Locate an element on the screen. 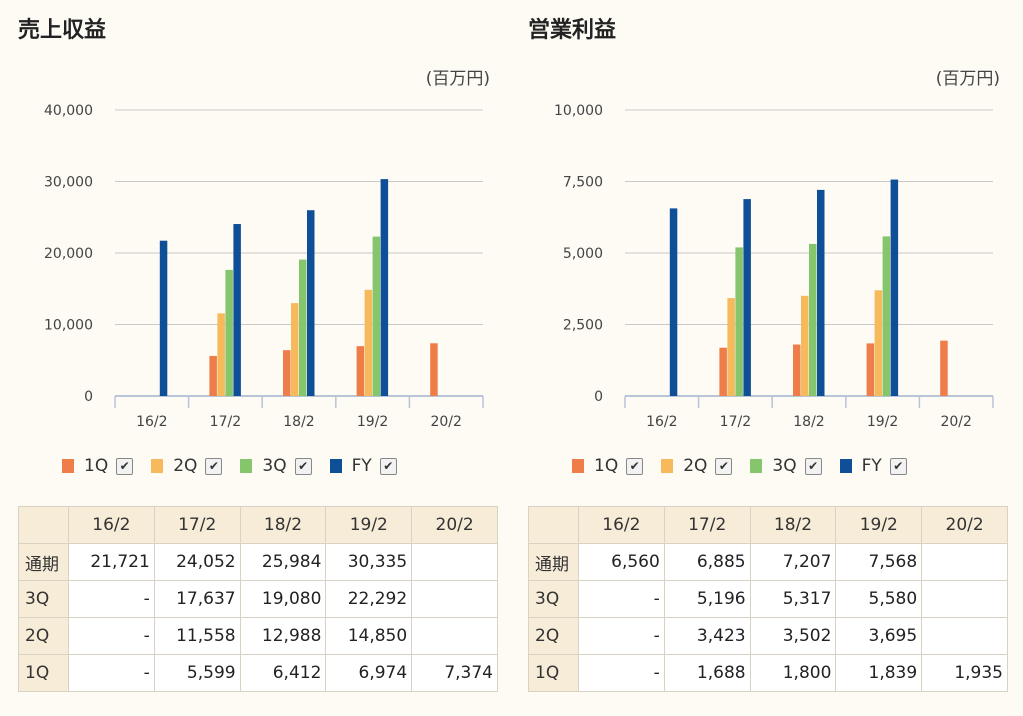  column-header: 16/2 is located at coordinates (621, 525).